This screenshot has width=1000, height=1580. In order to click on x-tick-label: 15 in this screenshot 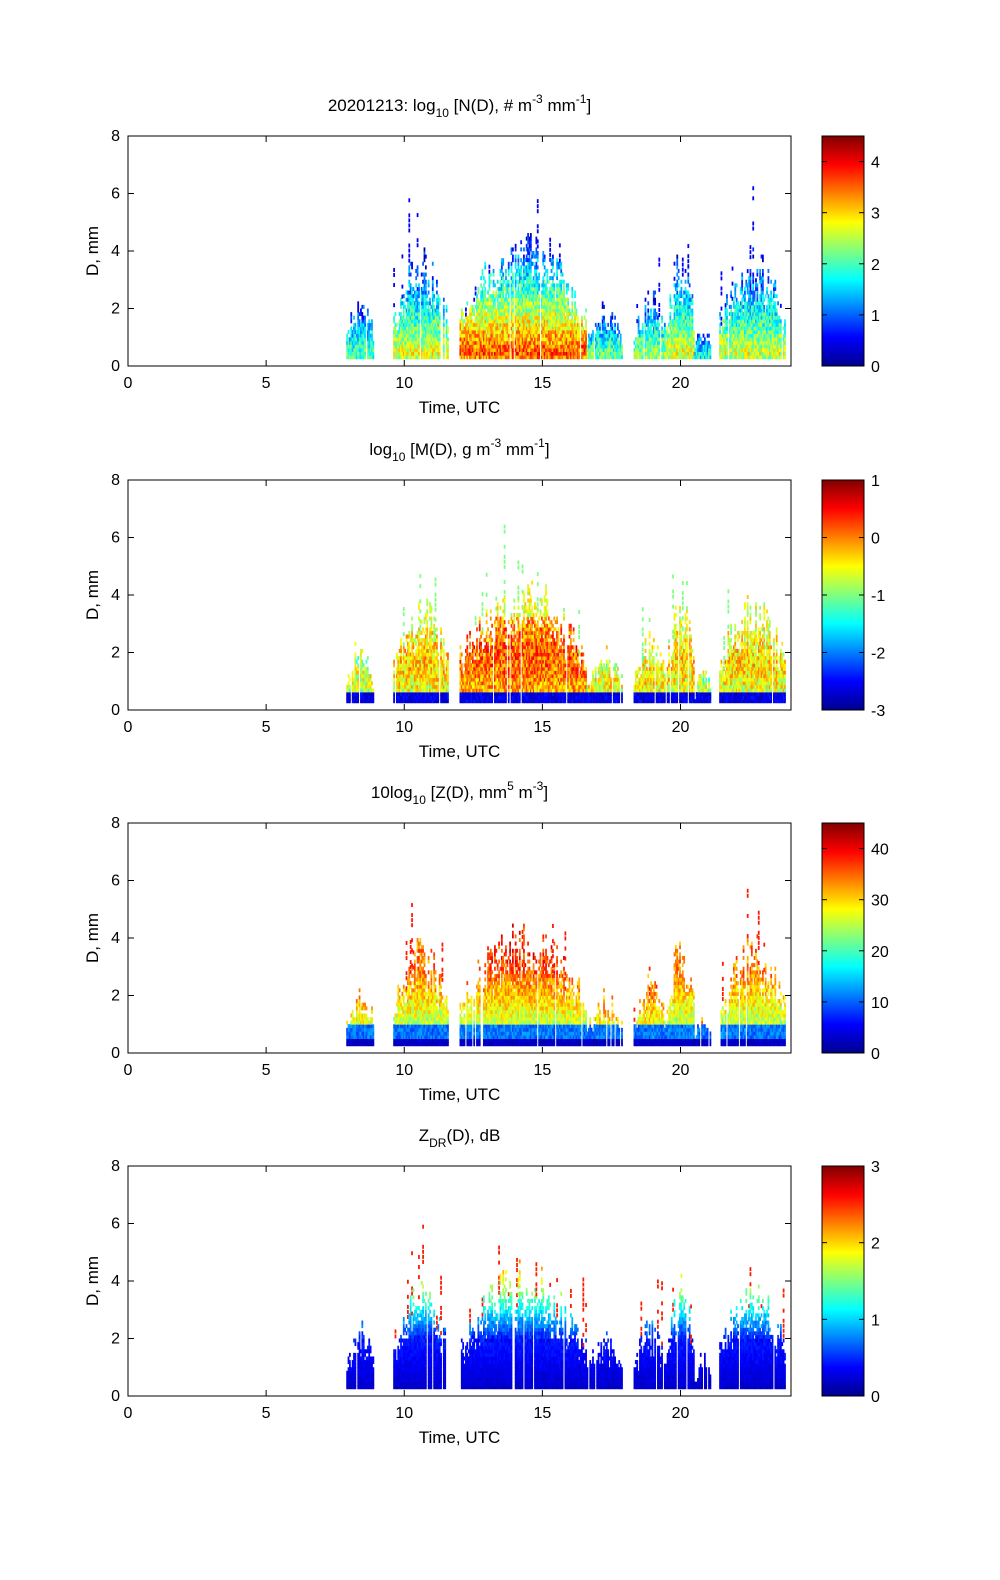, I will do `click(542, 383)`.